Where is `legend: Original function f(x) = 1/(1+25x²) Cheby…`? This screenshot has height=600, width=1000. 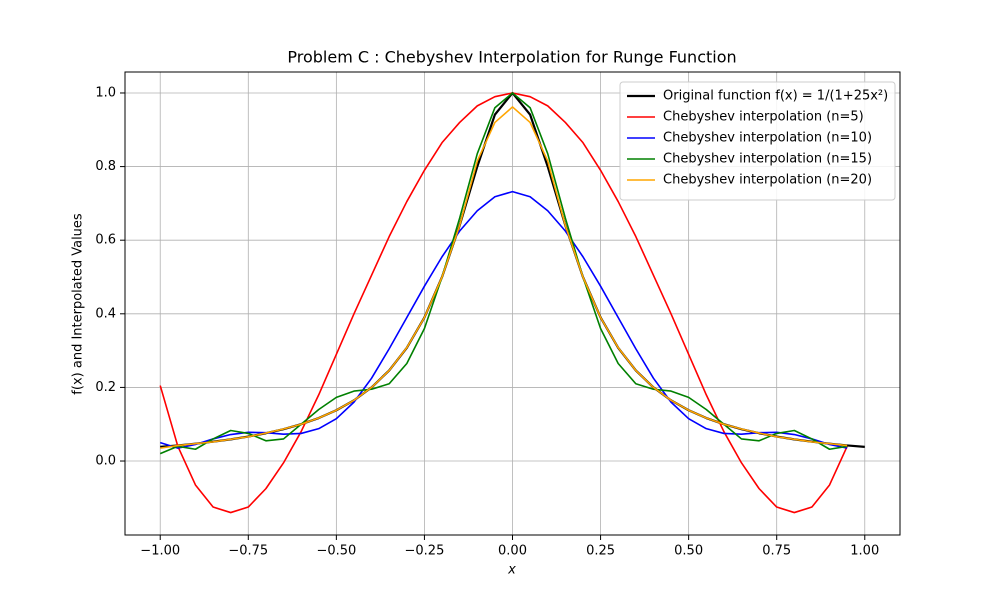 legend: Original function f(x) = 1/(1+25x²) Cheby… is located at coordinates (757, 141).